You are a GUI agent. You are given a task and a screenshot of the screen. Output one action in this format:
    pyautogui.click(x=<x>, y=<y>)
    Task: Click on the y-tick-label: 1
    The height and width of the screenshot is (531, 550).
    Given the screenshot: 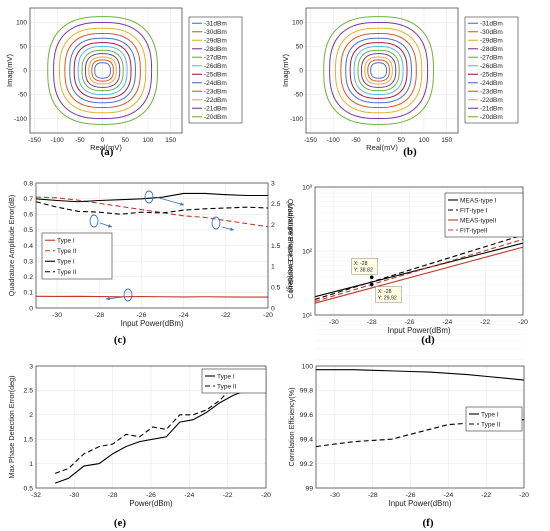 What is the action you would take?
    pyautogui.click(x=31, y=464)
    